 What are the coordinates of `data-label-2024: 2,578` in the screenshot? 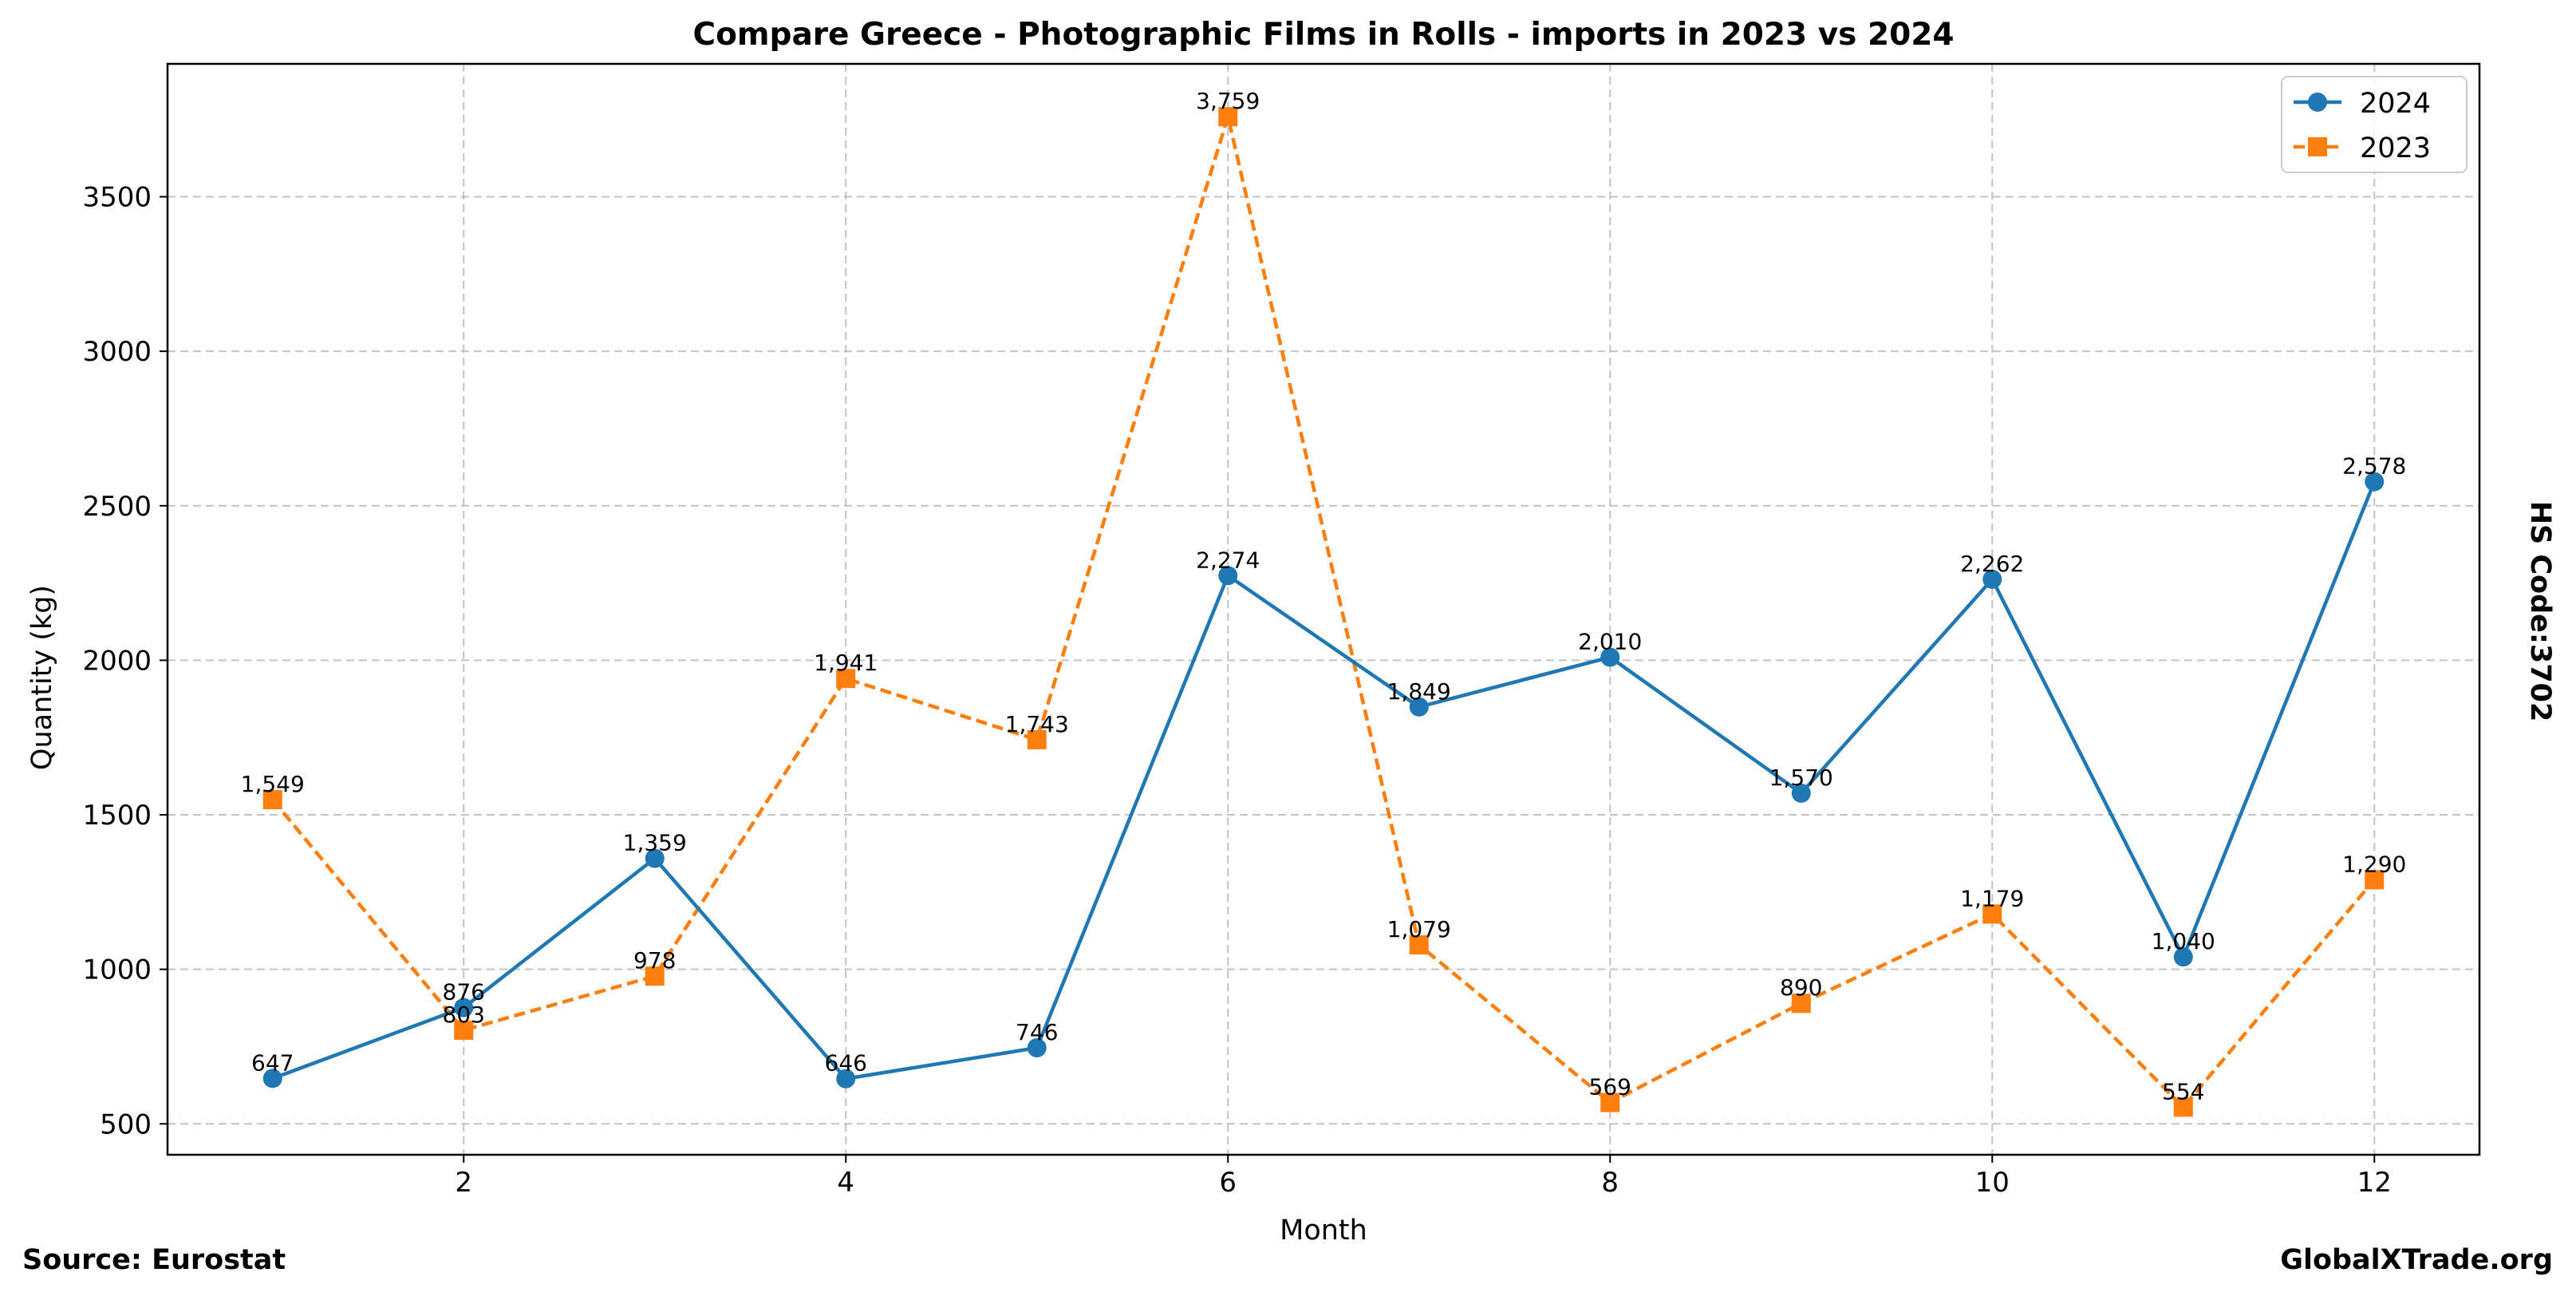 It's located at (2374, 466).